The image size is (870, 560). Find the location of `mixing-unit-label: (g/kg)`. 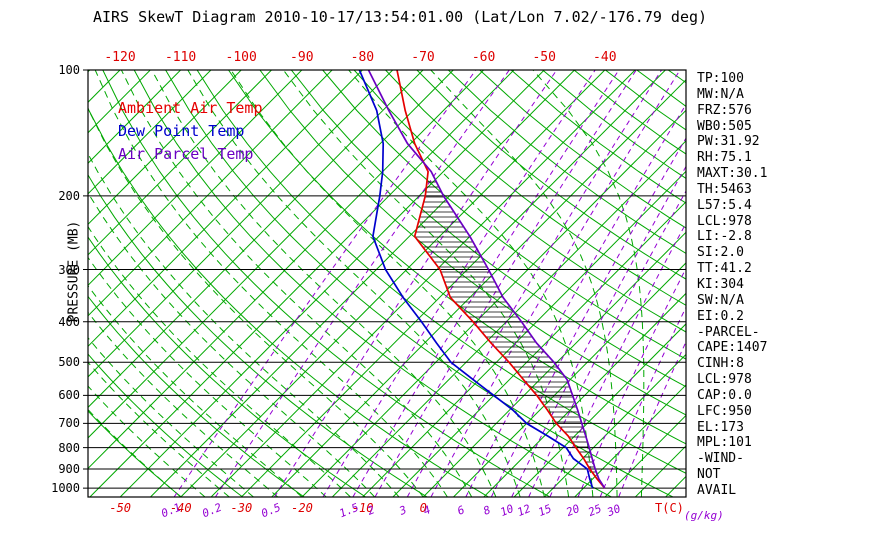

mixing-unit-label: (g/kg) is located at coordinates (704, 515).